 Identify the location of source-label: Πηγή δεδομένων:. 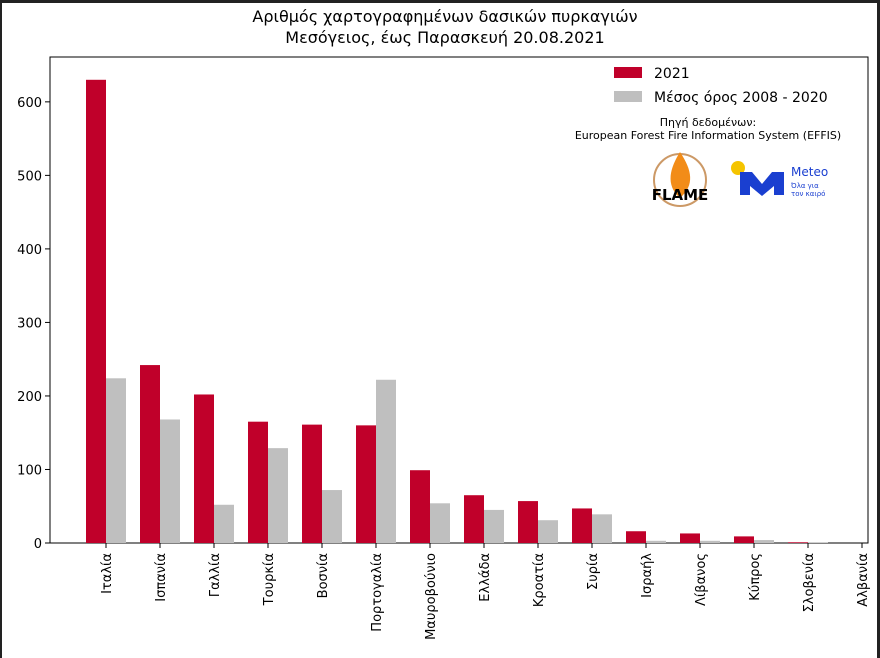
(708, 122).